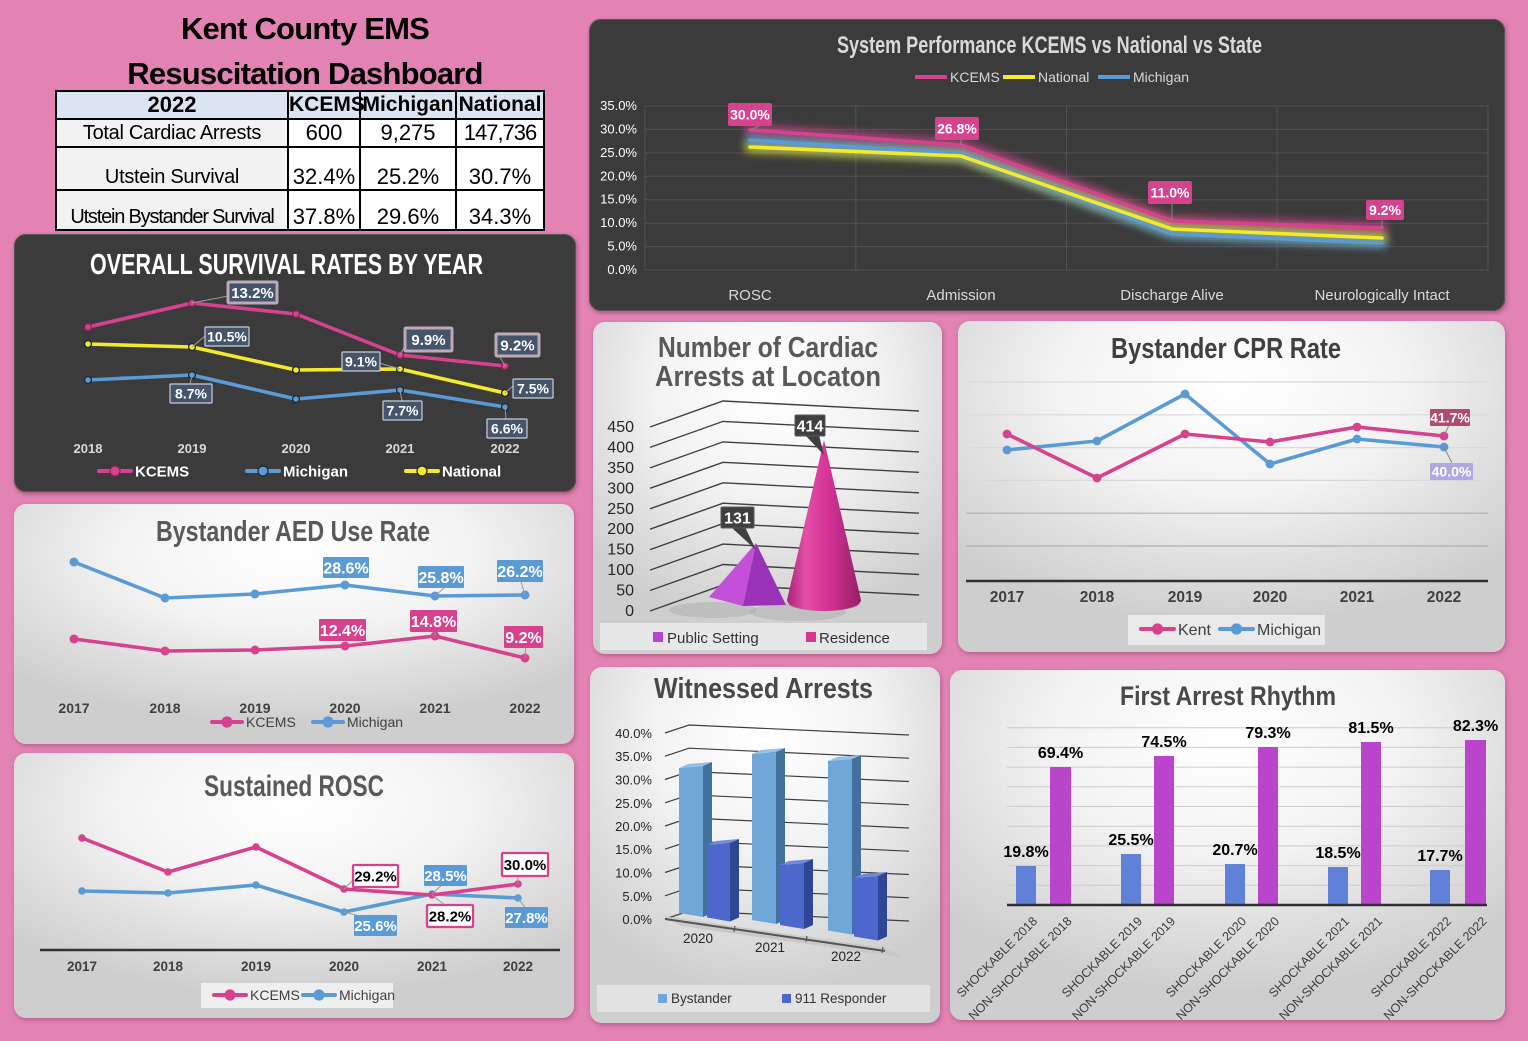  Describe the element at coordinates (1170, 193) in the screenshot. I see `svg-text: 11.0%` at that location.